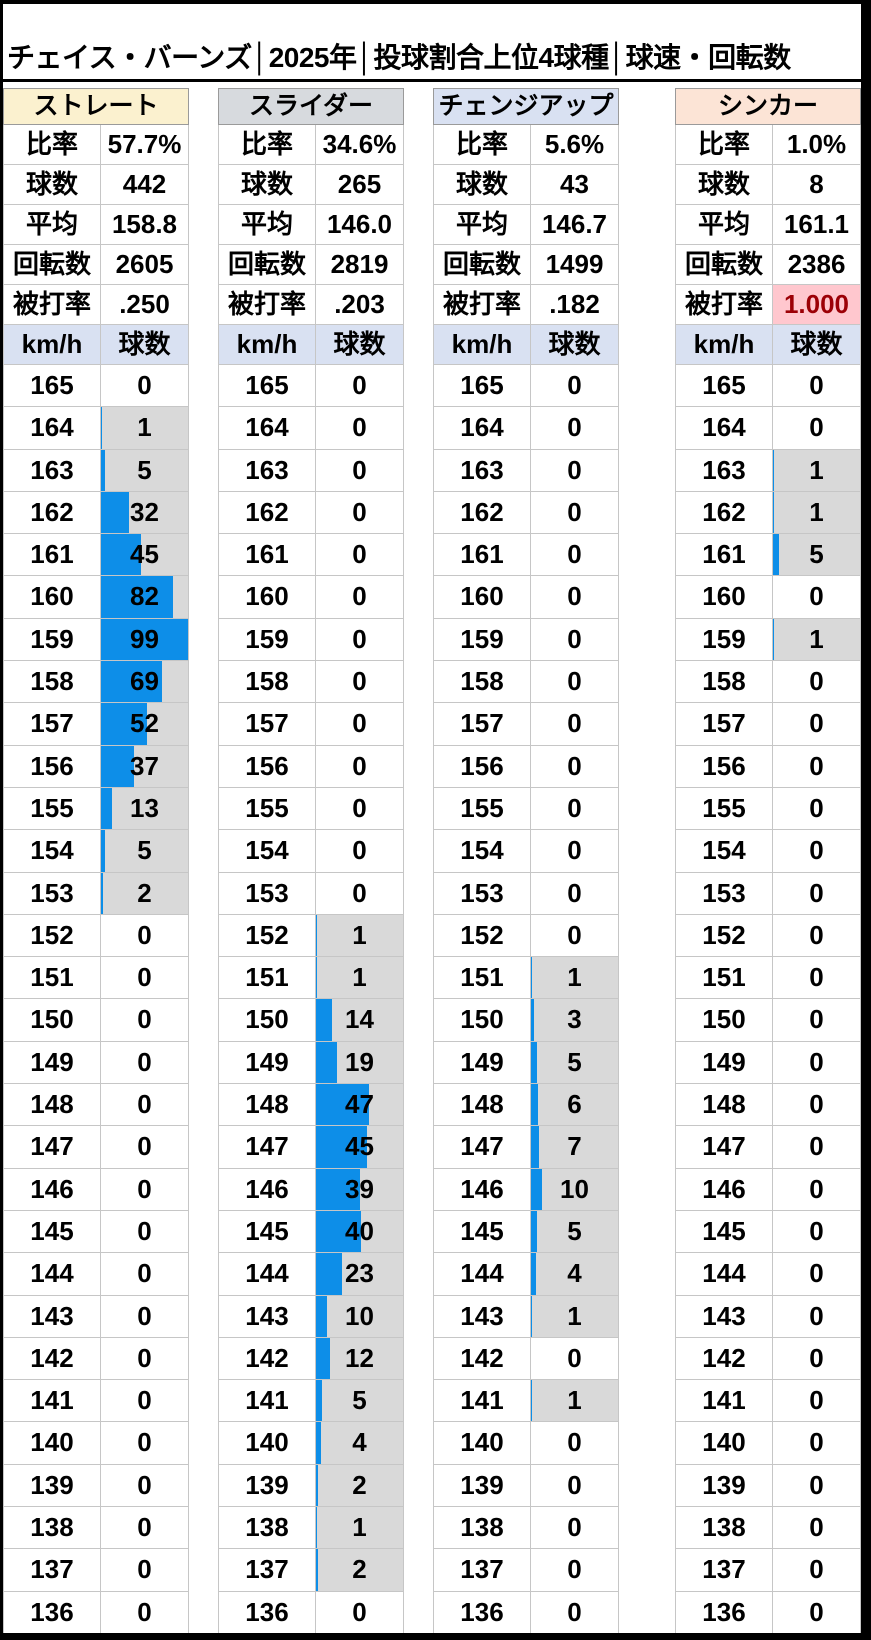  I want to click on speed-cell: 147, so click(482, 1147).